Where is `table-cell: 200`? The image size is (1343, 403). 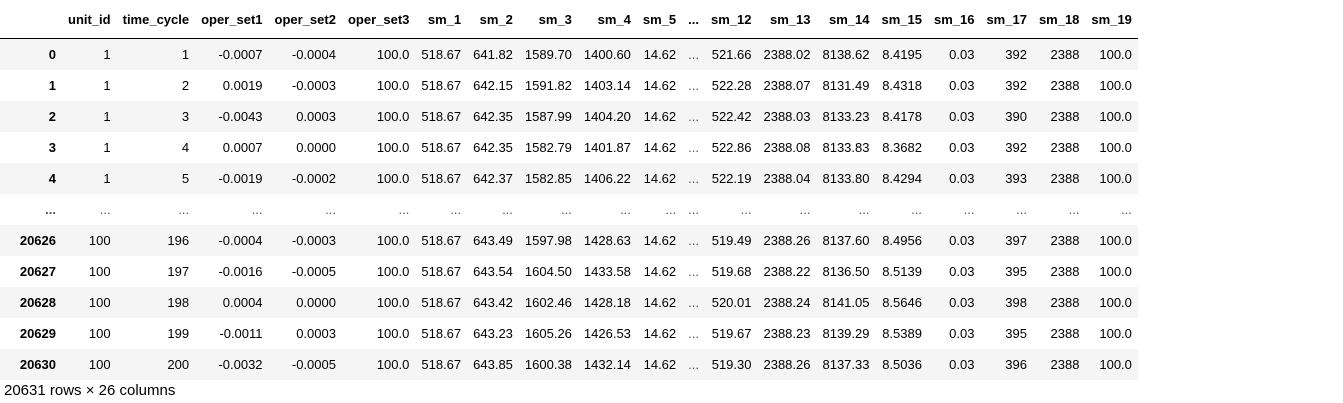
table-cell: 200 is located at coordinates (178, 364).